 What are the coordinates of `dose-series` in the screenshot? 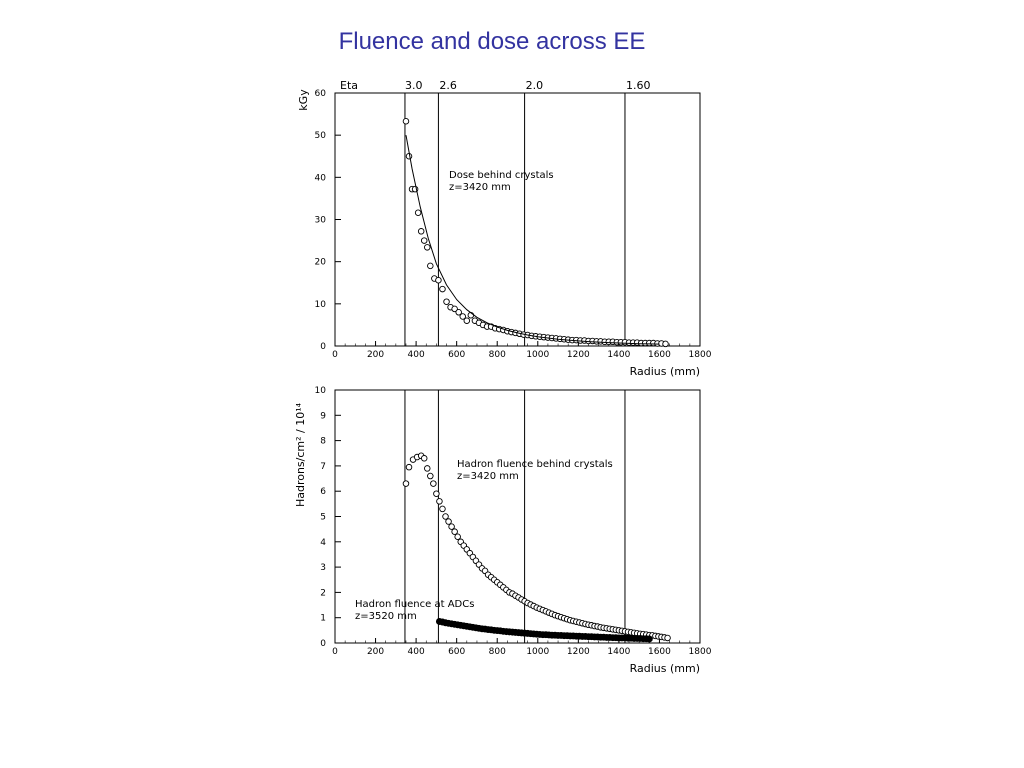 It's located at (535, 233).